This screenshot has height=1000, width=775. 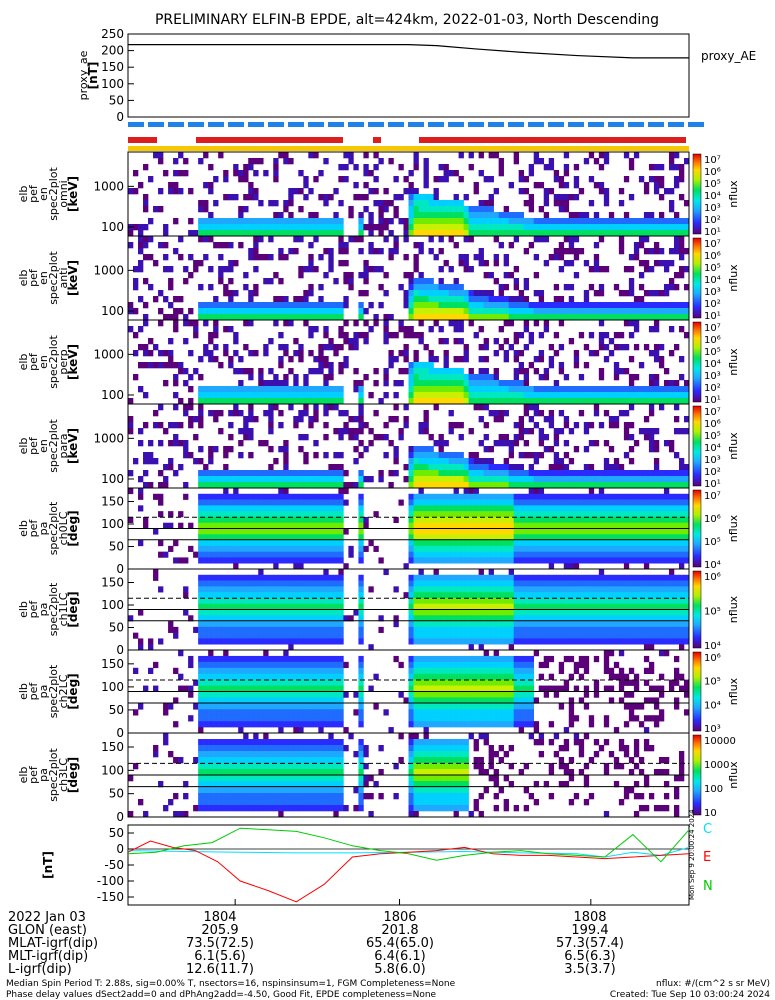 I want to click on colorbar-tick-label: 10¹, so click(x=712, y=400).